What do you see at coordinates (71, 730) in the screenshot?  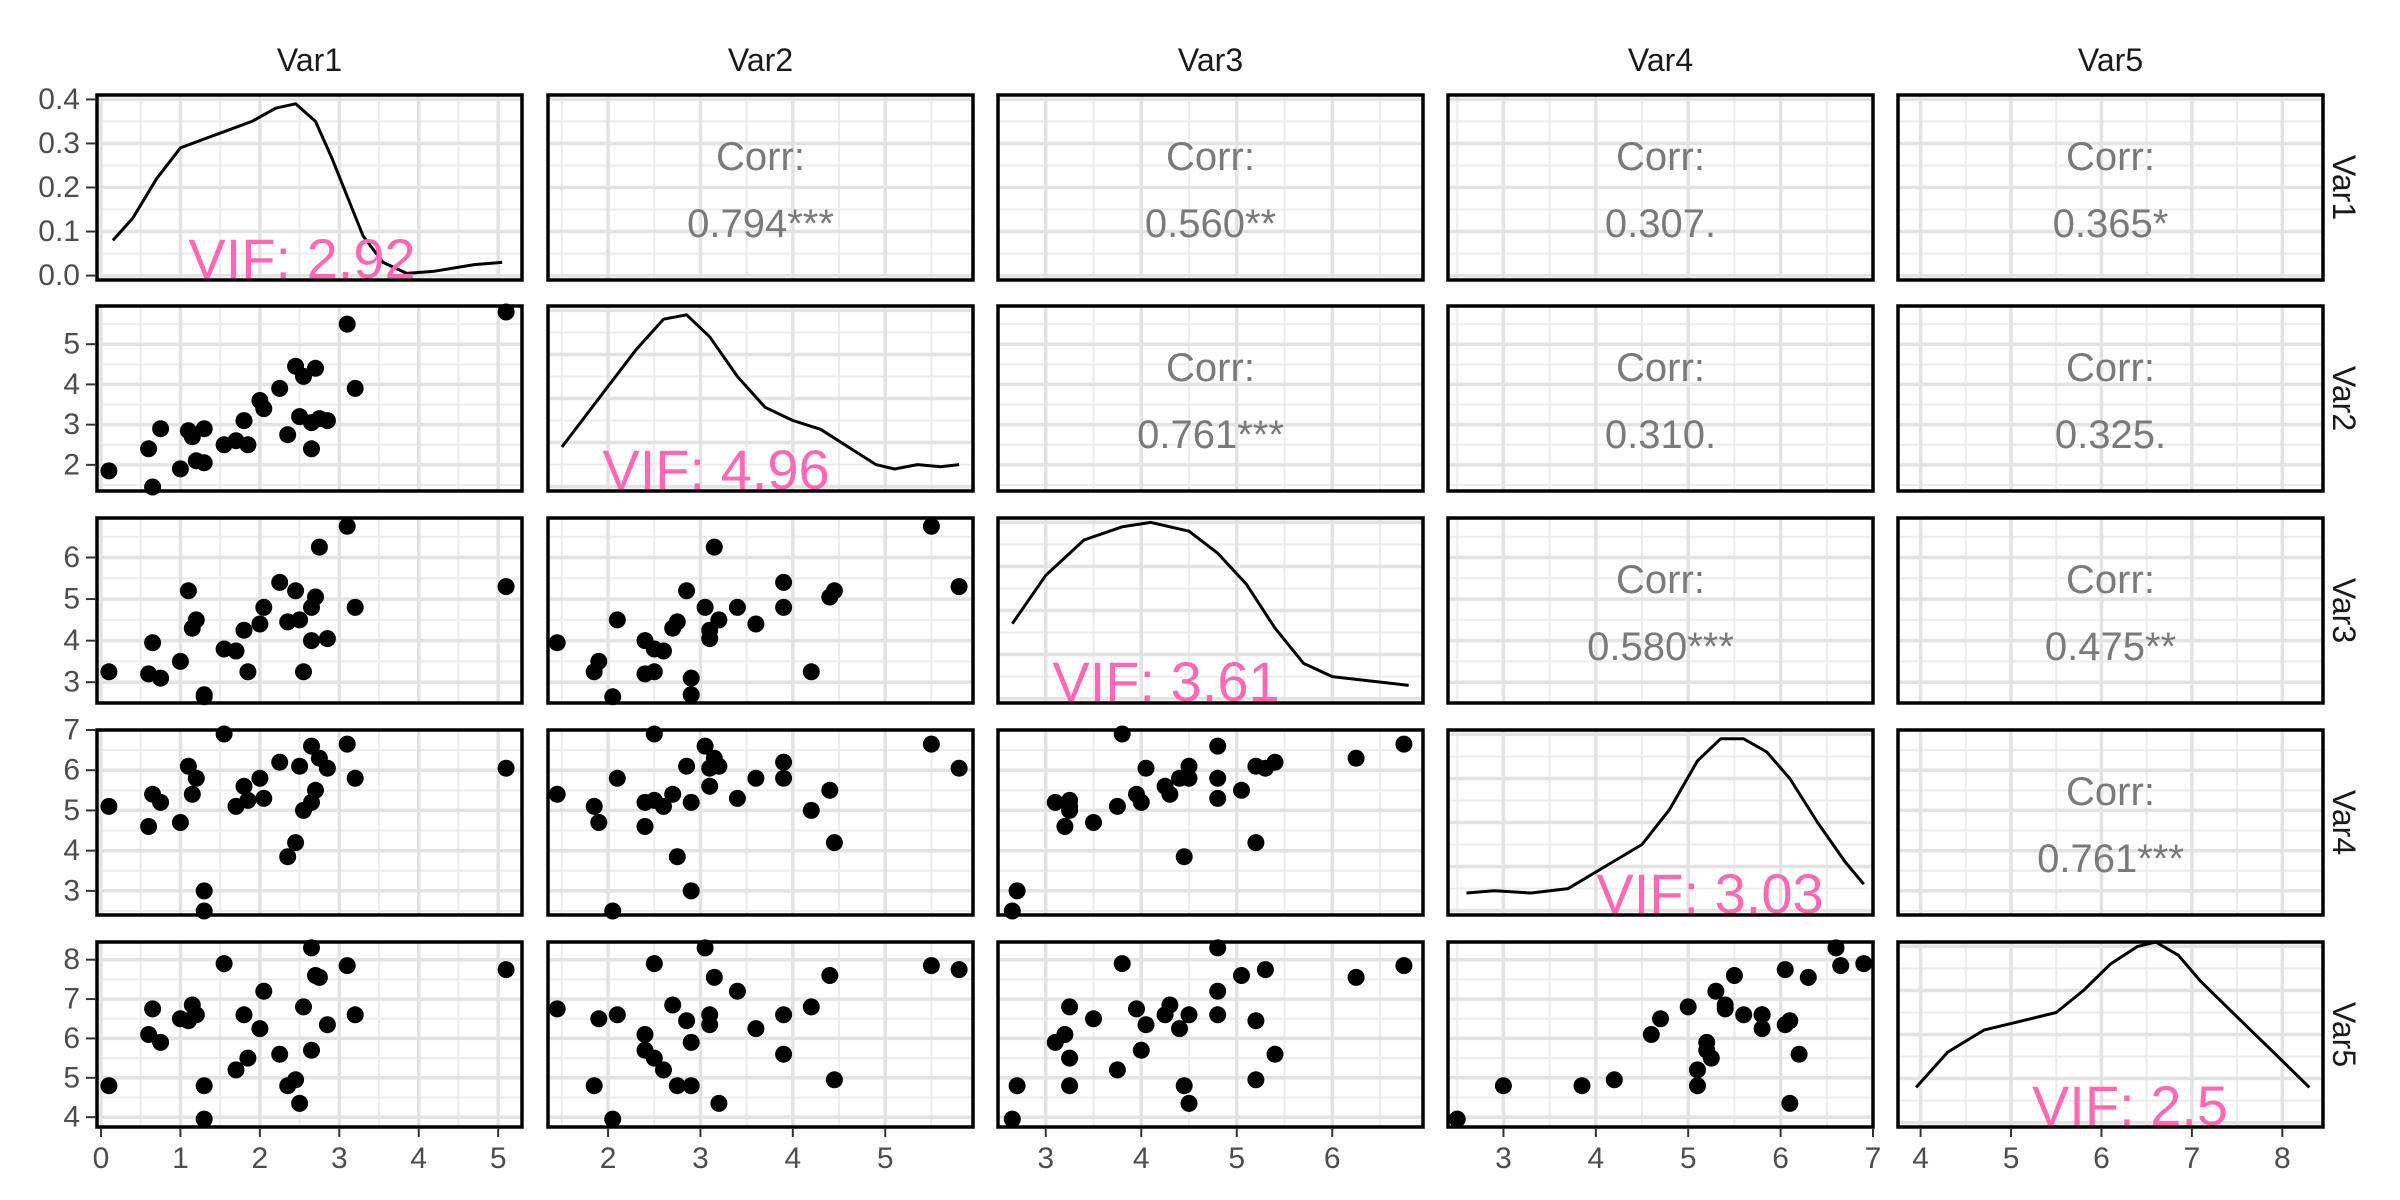 I see `y-tick-label: 7` at bounding box center [71, 730].